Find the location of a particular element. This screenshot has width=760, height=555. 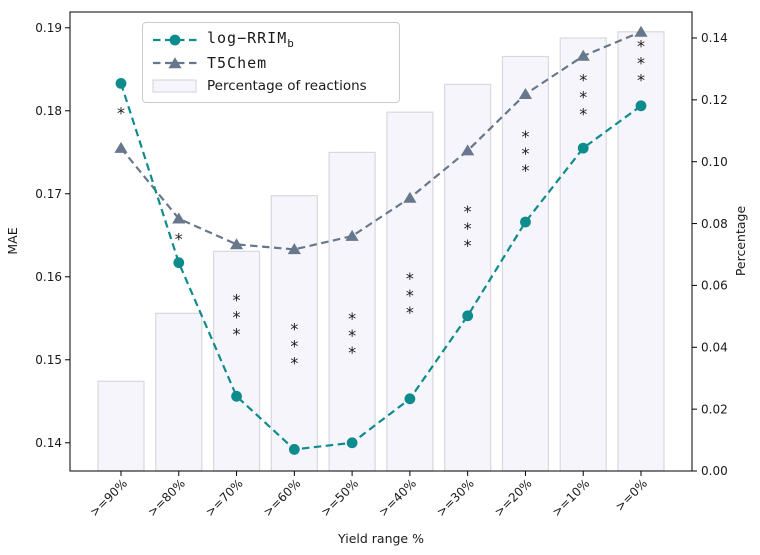

y2-tick-label: 0.10 is located at coordinates (714, 162).